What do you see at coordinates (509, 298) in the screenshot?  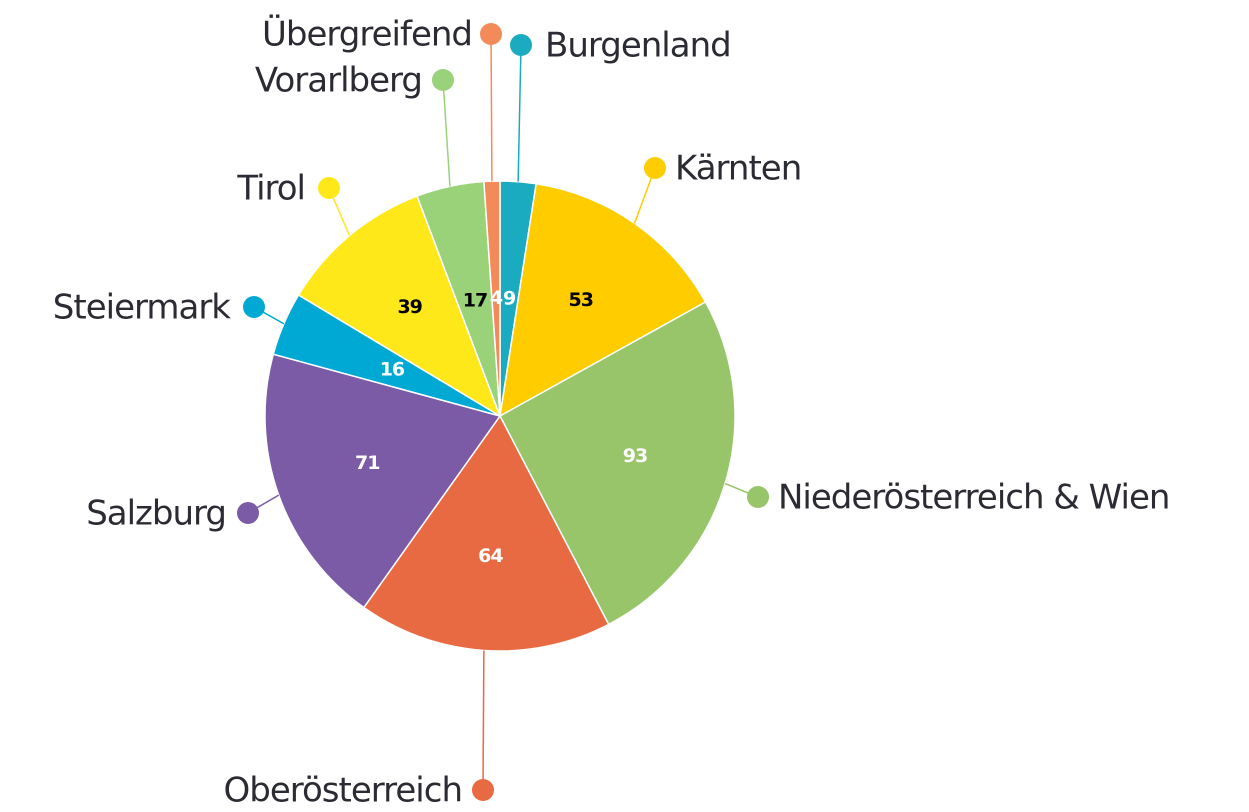 I see `value-label: 9` at bounding box center [509, 298].